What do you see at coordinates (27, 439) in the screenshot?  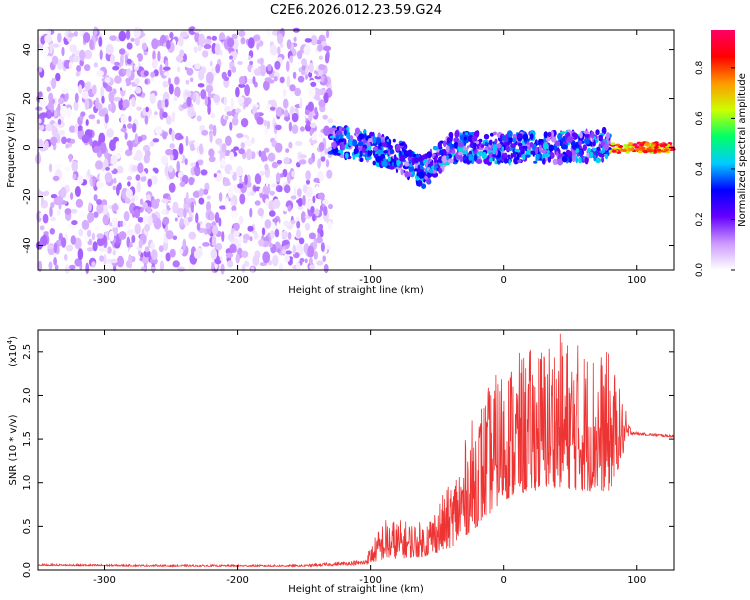 I see `y-tick-label: 1.5` at bounding box center [27, 439].